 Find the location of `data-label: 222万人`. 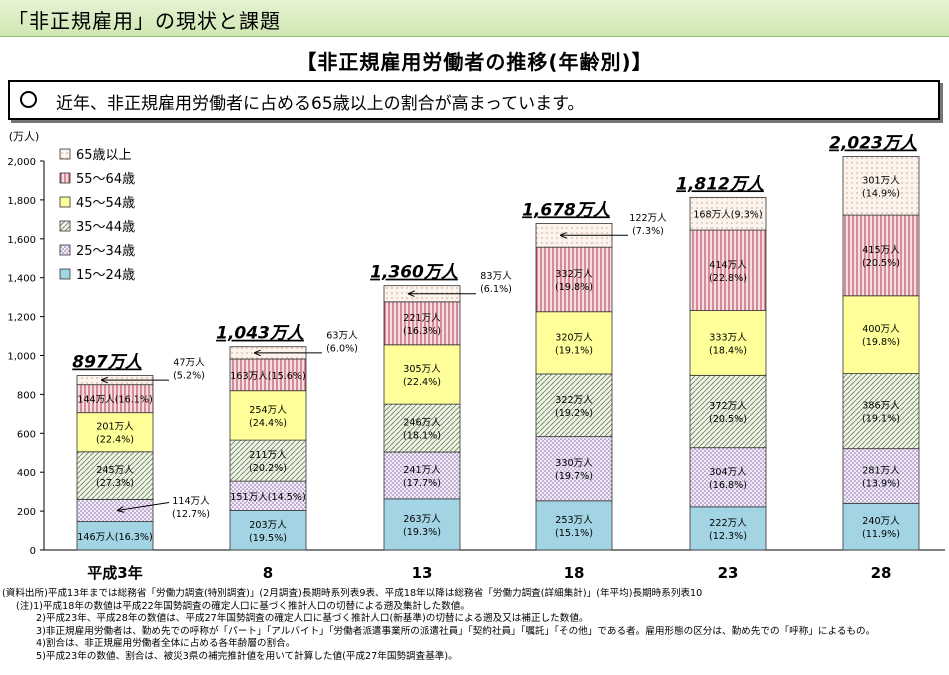

data-label: 222万人 is located at coordinates (728, 523).